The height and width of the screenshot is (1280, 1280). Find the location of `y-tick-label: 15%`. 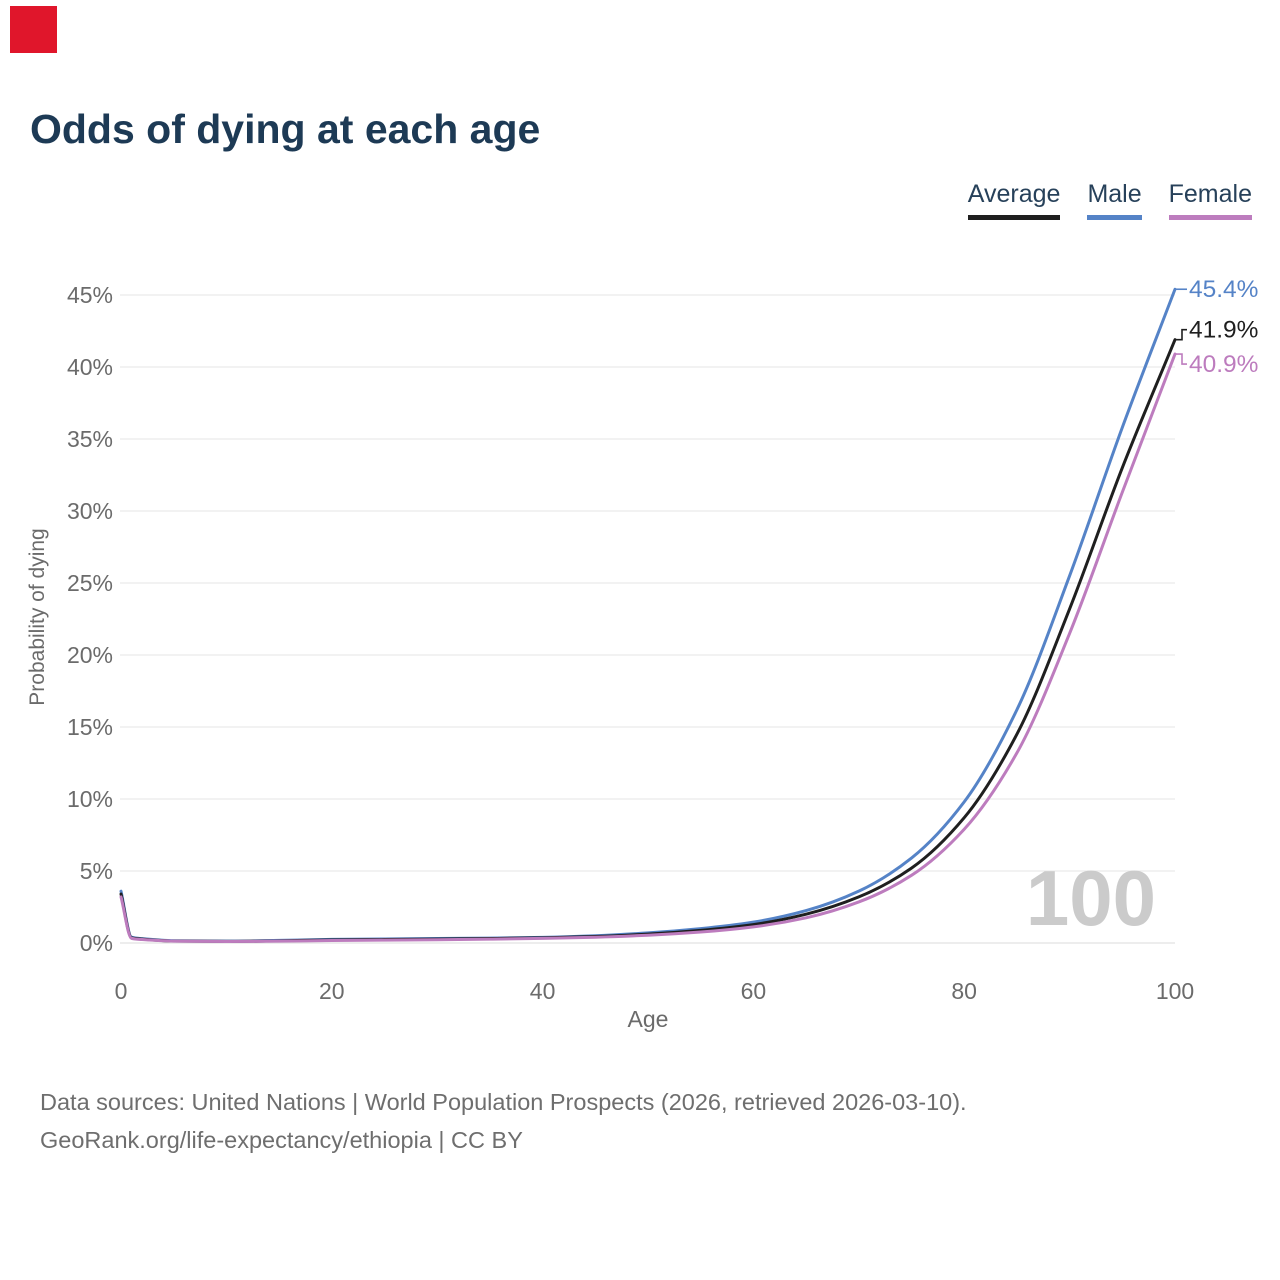

y-tick-label: 15% is located at coordinates (90, 727).